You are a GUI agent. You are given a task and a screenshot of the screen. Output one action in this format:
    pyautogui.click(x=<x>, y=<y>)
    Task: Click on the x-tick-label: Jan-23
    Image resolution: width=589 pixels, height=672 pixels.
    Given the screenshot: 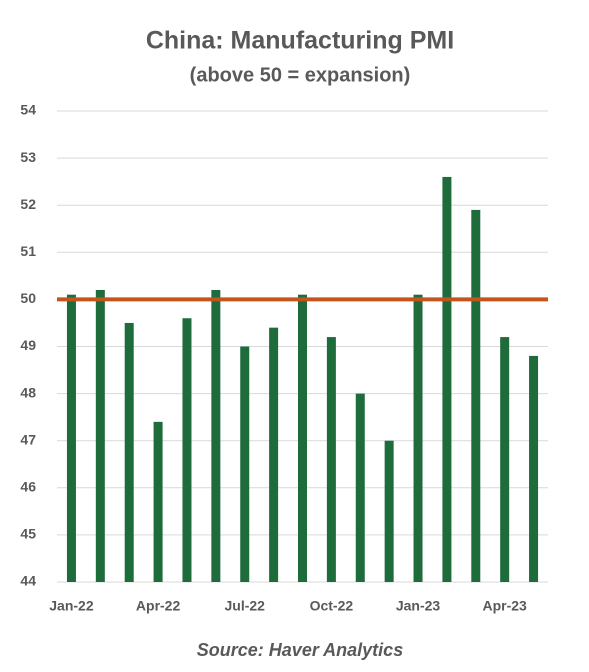 What is the action you would take?
    pyautogui.click(x=418, y=606)
    